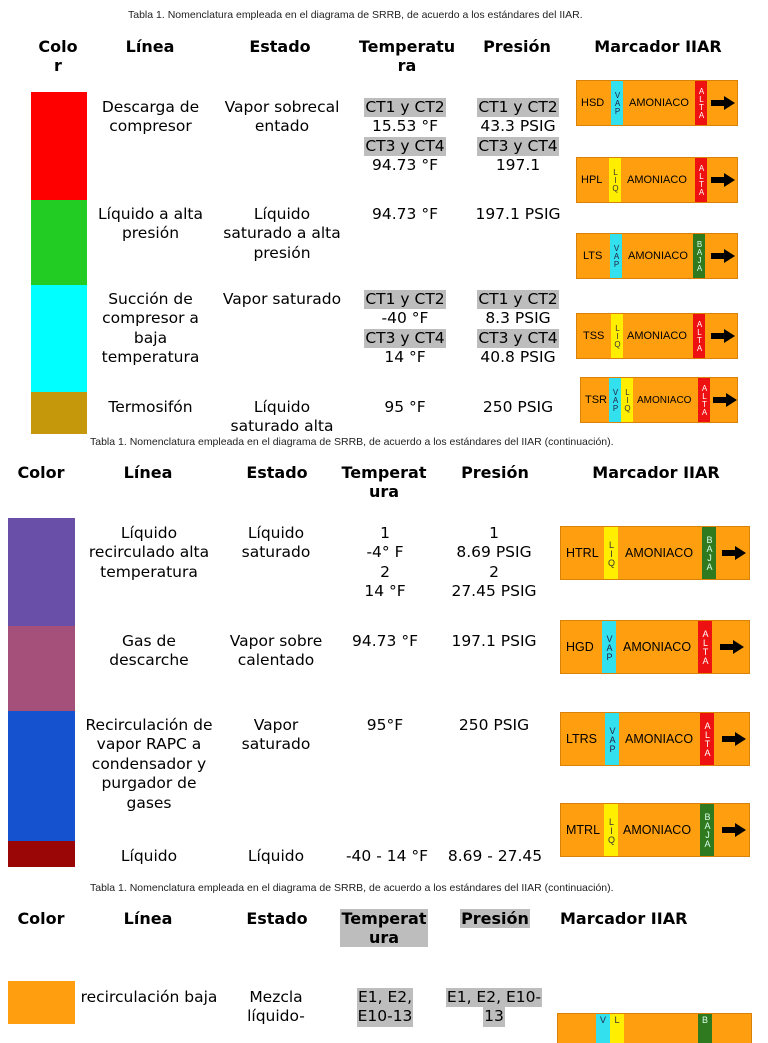 This screenshot has height=1043, width=768. Describe the element at coordinates (495, 856) in the screenshot. I see `cell-presion: 8.69 - 27.45` at that location.